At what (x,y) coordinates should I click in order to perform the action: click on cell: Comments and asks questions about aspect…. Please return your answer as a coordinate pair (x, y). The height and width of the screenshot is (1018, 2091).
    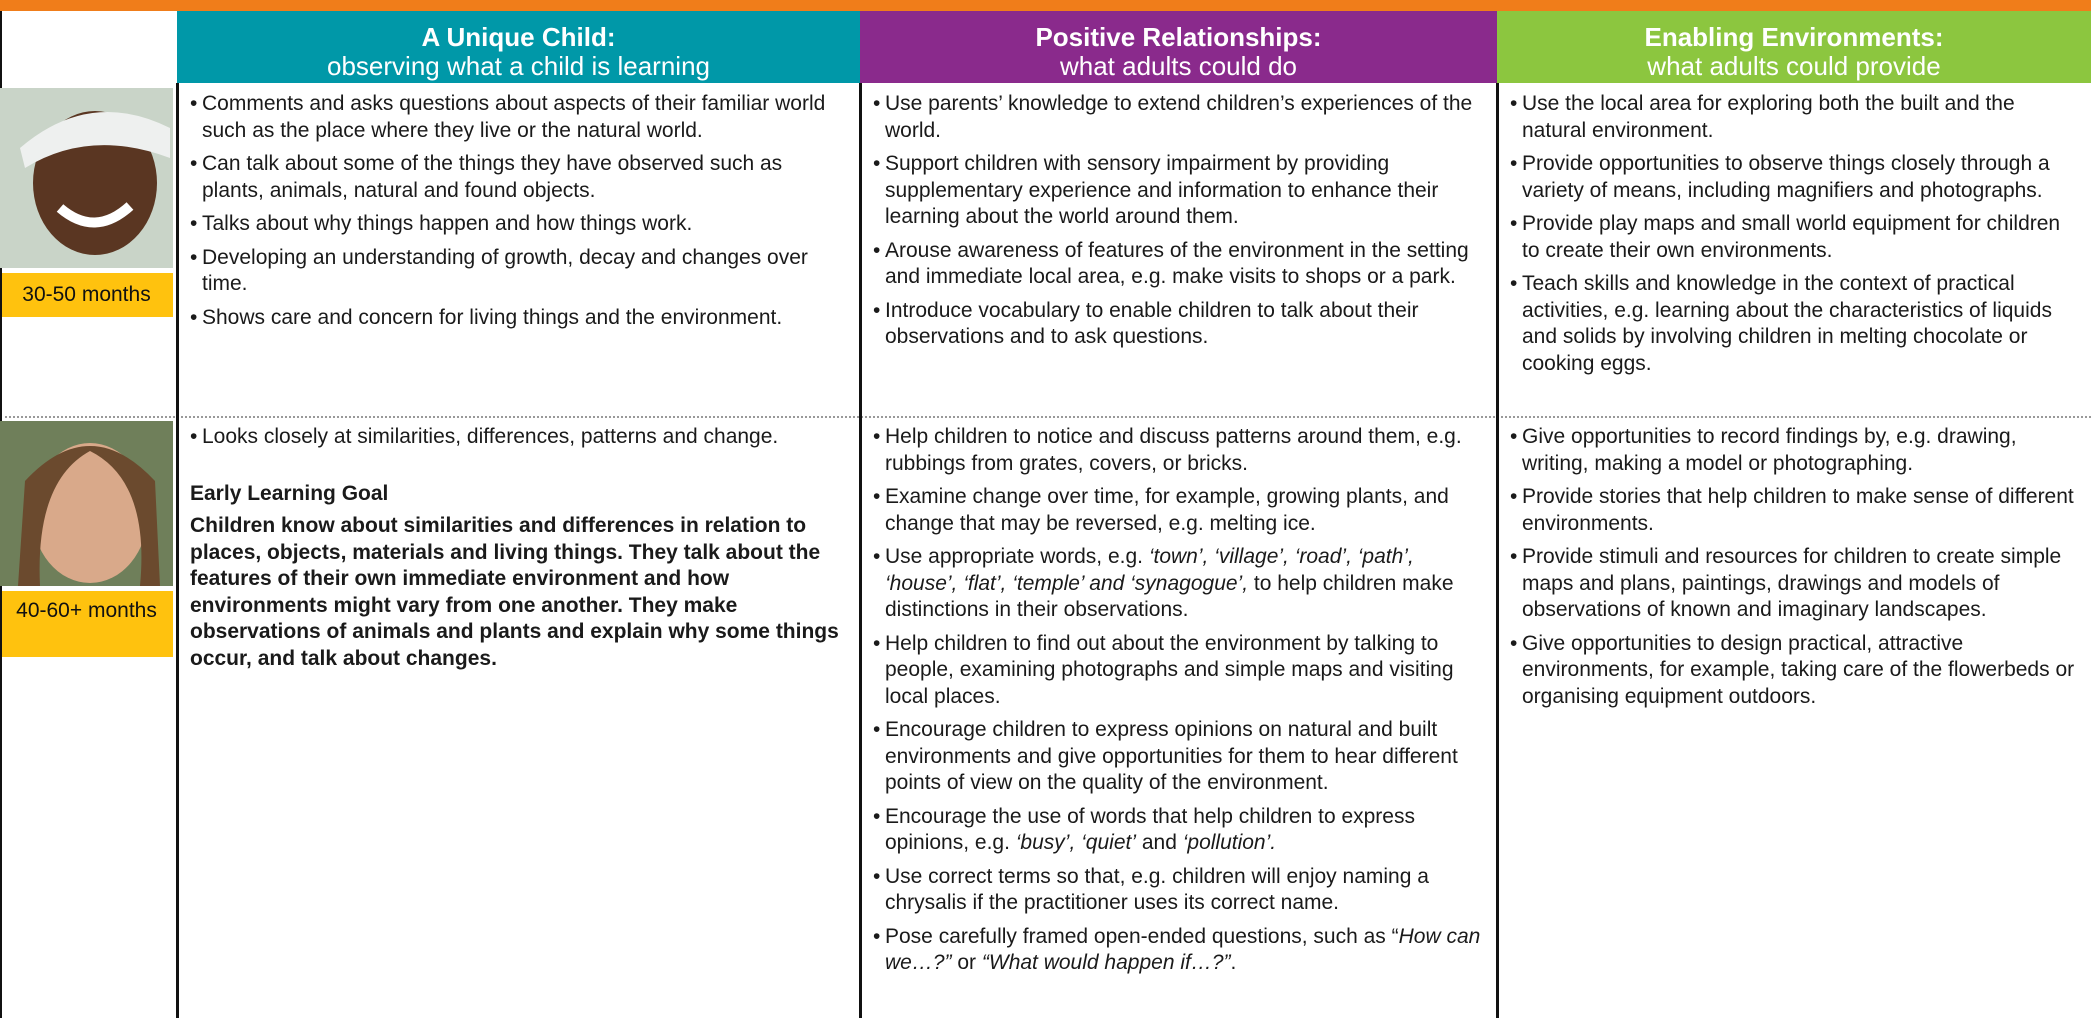
    Looking at the image, I should click on (520, 249).